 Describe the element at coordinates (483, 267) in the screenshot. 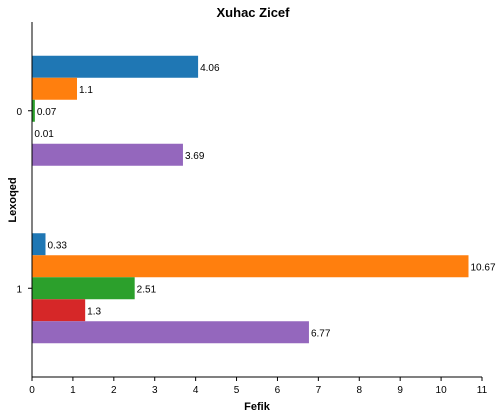

I see `bar-value-label: 10.67` at that location.